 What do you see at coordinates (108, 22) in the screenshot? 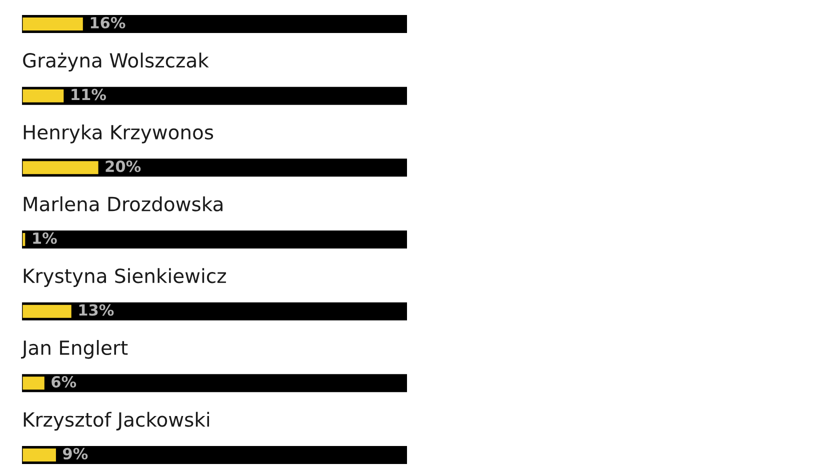
I see `data-label: 16%` at bounding box center [108, 22].